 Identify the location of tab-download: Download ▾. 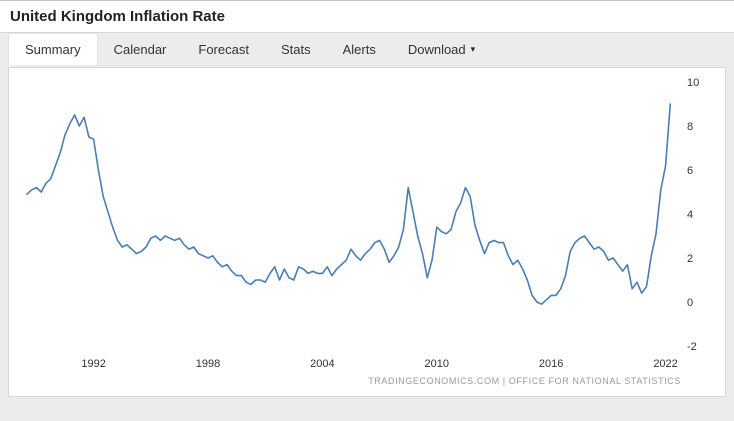
(441, 49).